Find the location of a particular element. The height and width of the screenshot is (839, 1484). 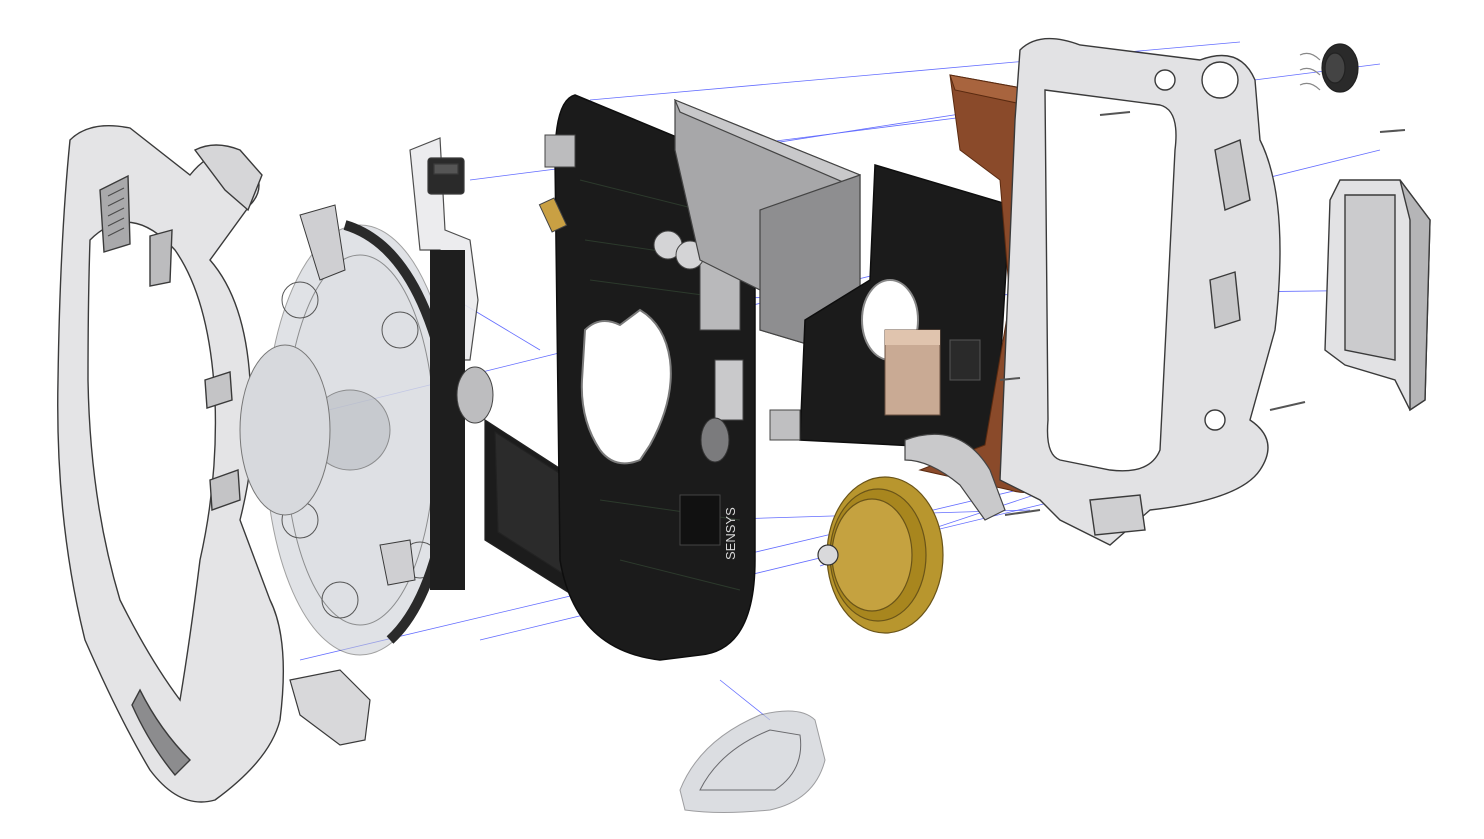

pcb-silkscreen-label: SENSYS is located at coordinates (730, 533).